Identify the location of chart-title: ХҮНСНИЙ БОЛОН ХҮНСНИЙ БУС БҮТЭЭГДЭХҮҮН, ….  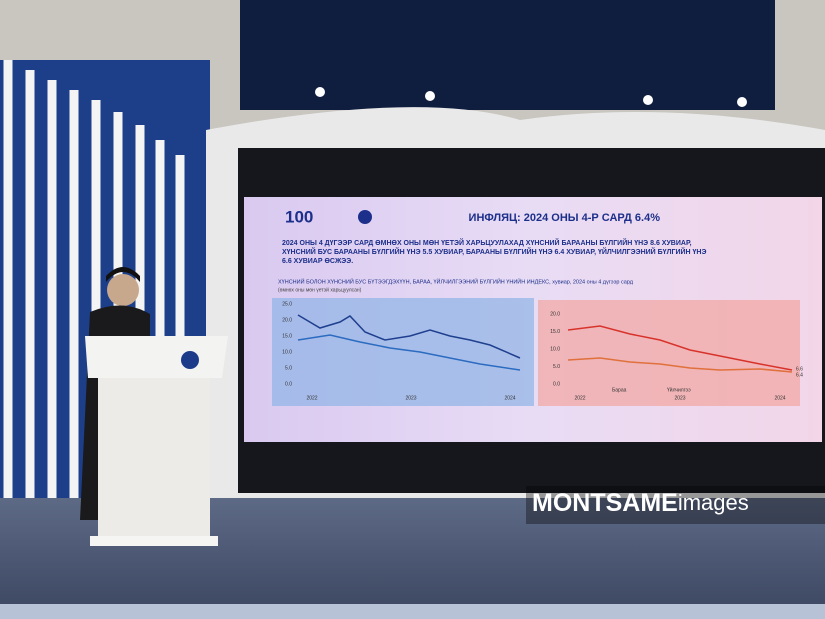
(456, 281).